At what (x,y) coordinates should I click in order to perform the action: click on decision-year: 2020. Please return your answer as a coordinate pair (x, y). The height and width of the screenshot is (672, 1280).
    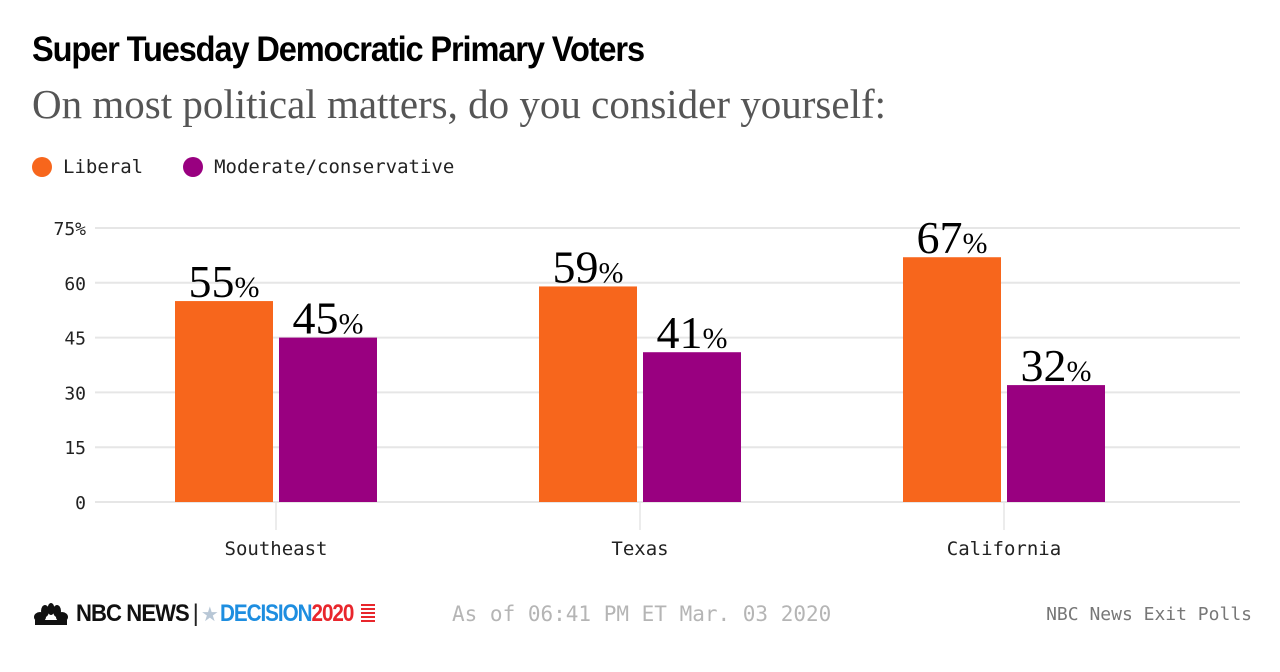
    Looking at the image, I should click on (332, 613).